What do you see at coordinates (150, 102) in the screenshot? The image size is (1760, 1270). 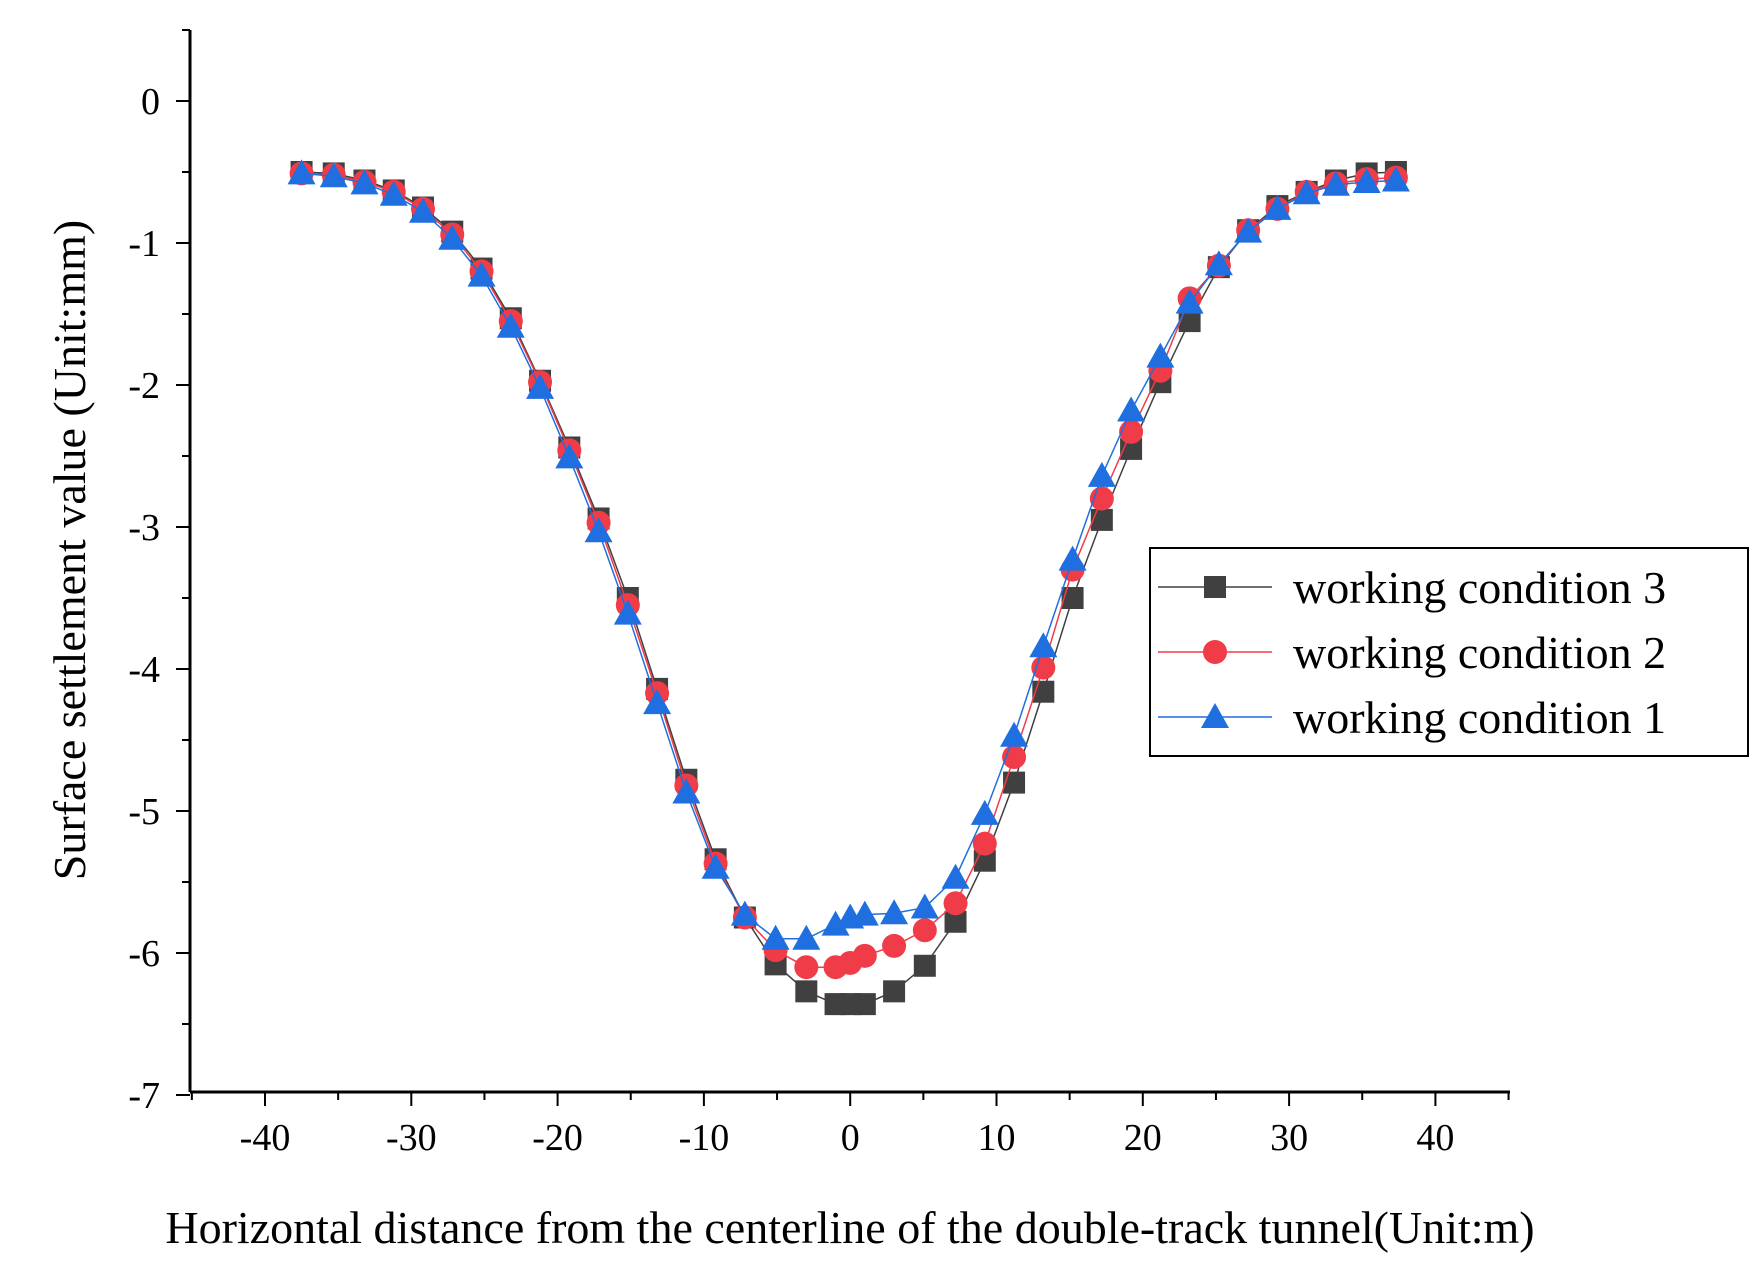 I see `y-tick-label: 0` at bounding box center [150, 102].